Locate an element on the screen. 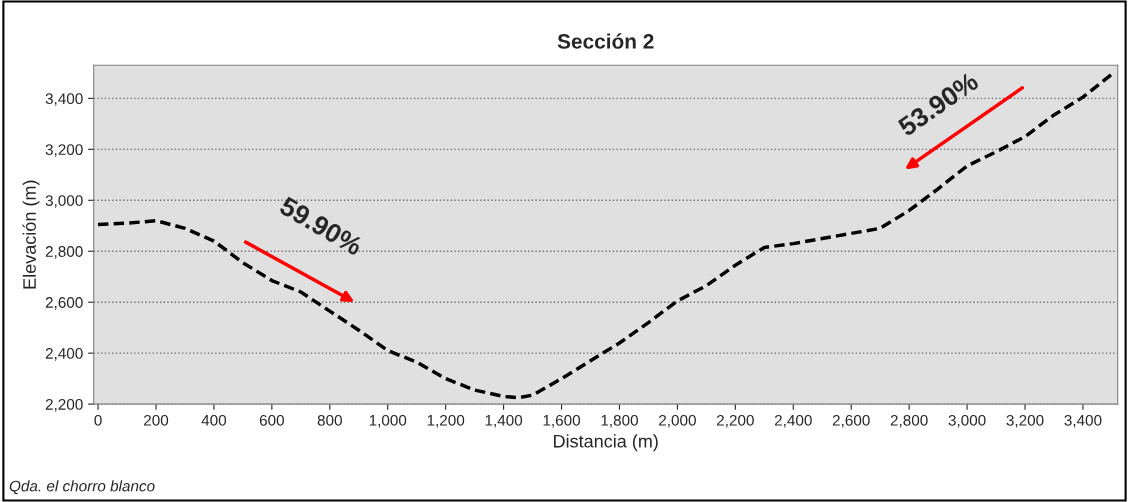  y-tick-label: 2,400 is located at coordinates (64, 354).